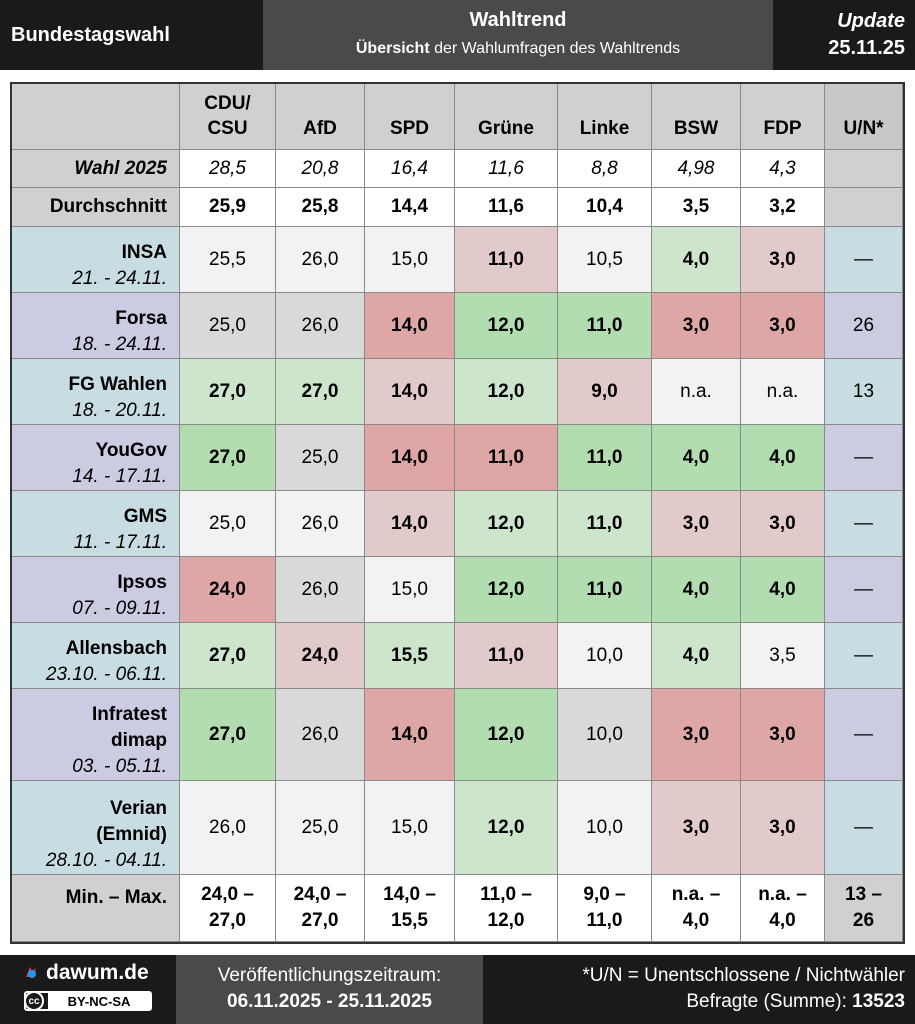  Describe the element at coordinates (227, 103) in the screenshot. I see `column-header-line: CDU/` at that location.